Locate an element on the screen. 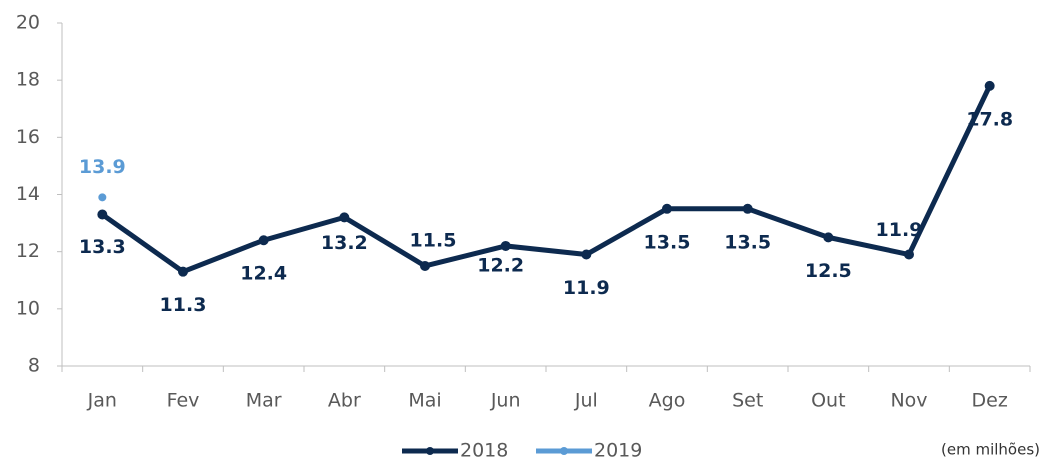 Image resolution: width=1043 pixels, height=461 pixels. value-label: 12.4 is located at coordinates (263, 274).